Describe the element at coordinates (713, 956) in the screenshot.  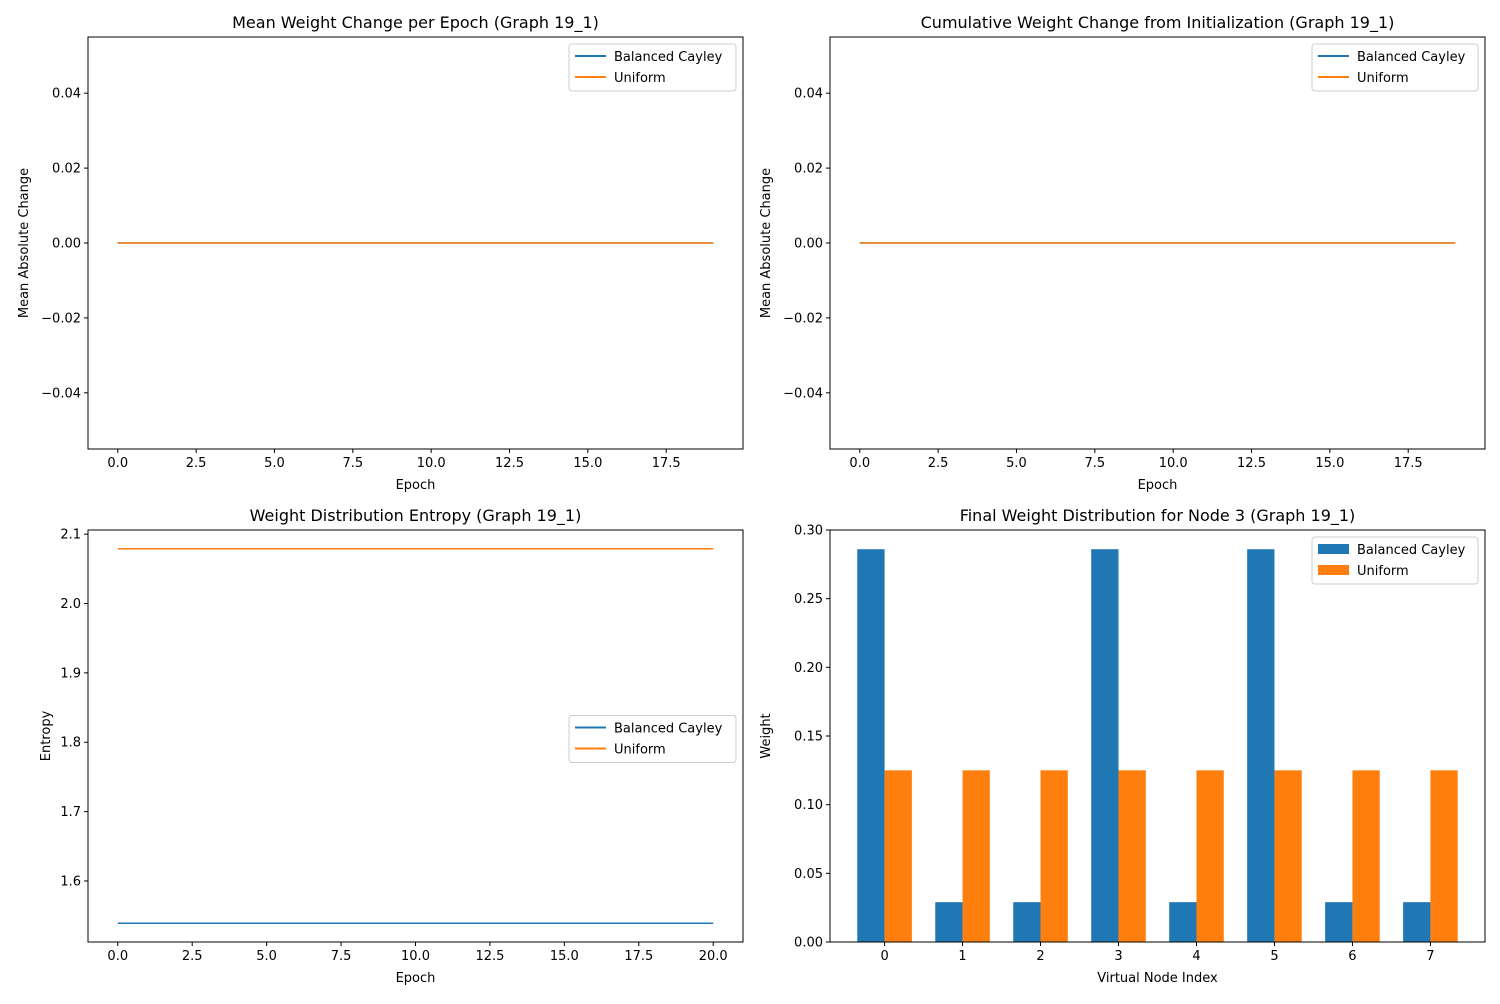
I see `x-tick-label: 20.0` at that location.